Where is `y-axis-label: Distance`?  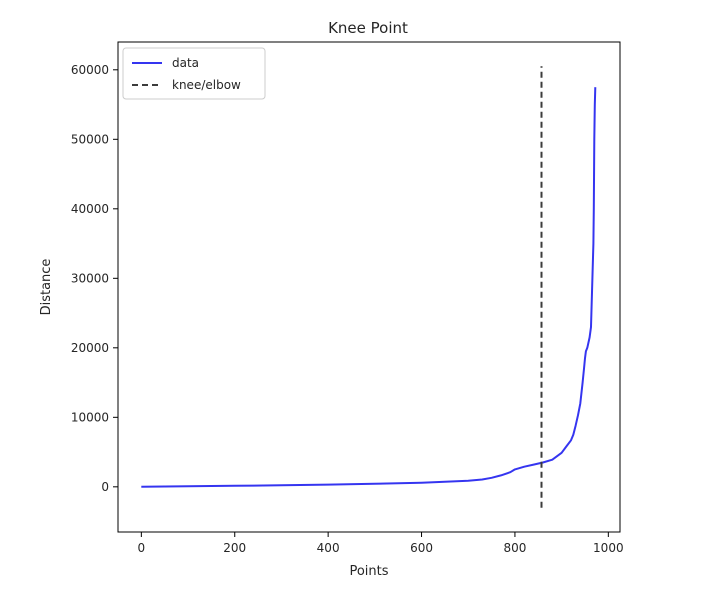
y-axis-label: Distance is located at coordinates (46, 287).